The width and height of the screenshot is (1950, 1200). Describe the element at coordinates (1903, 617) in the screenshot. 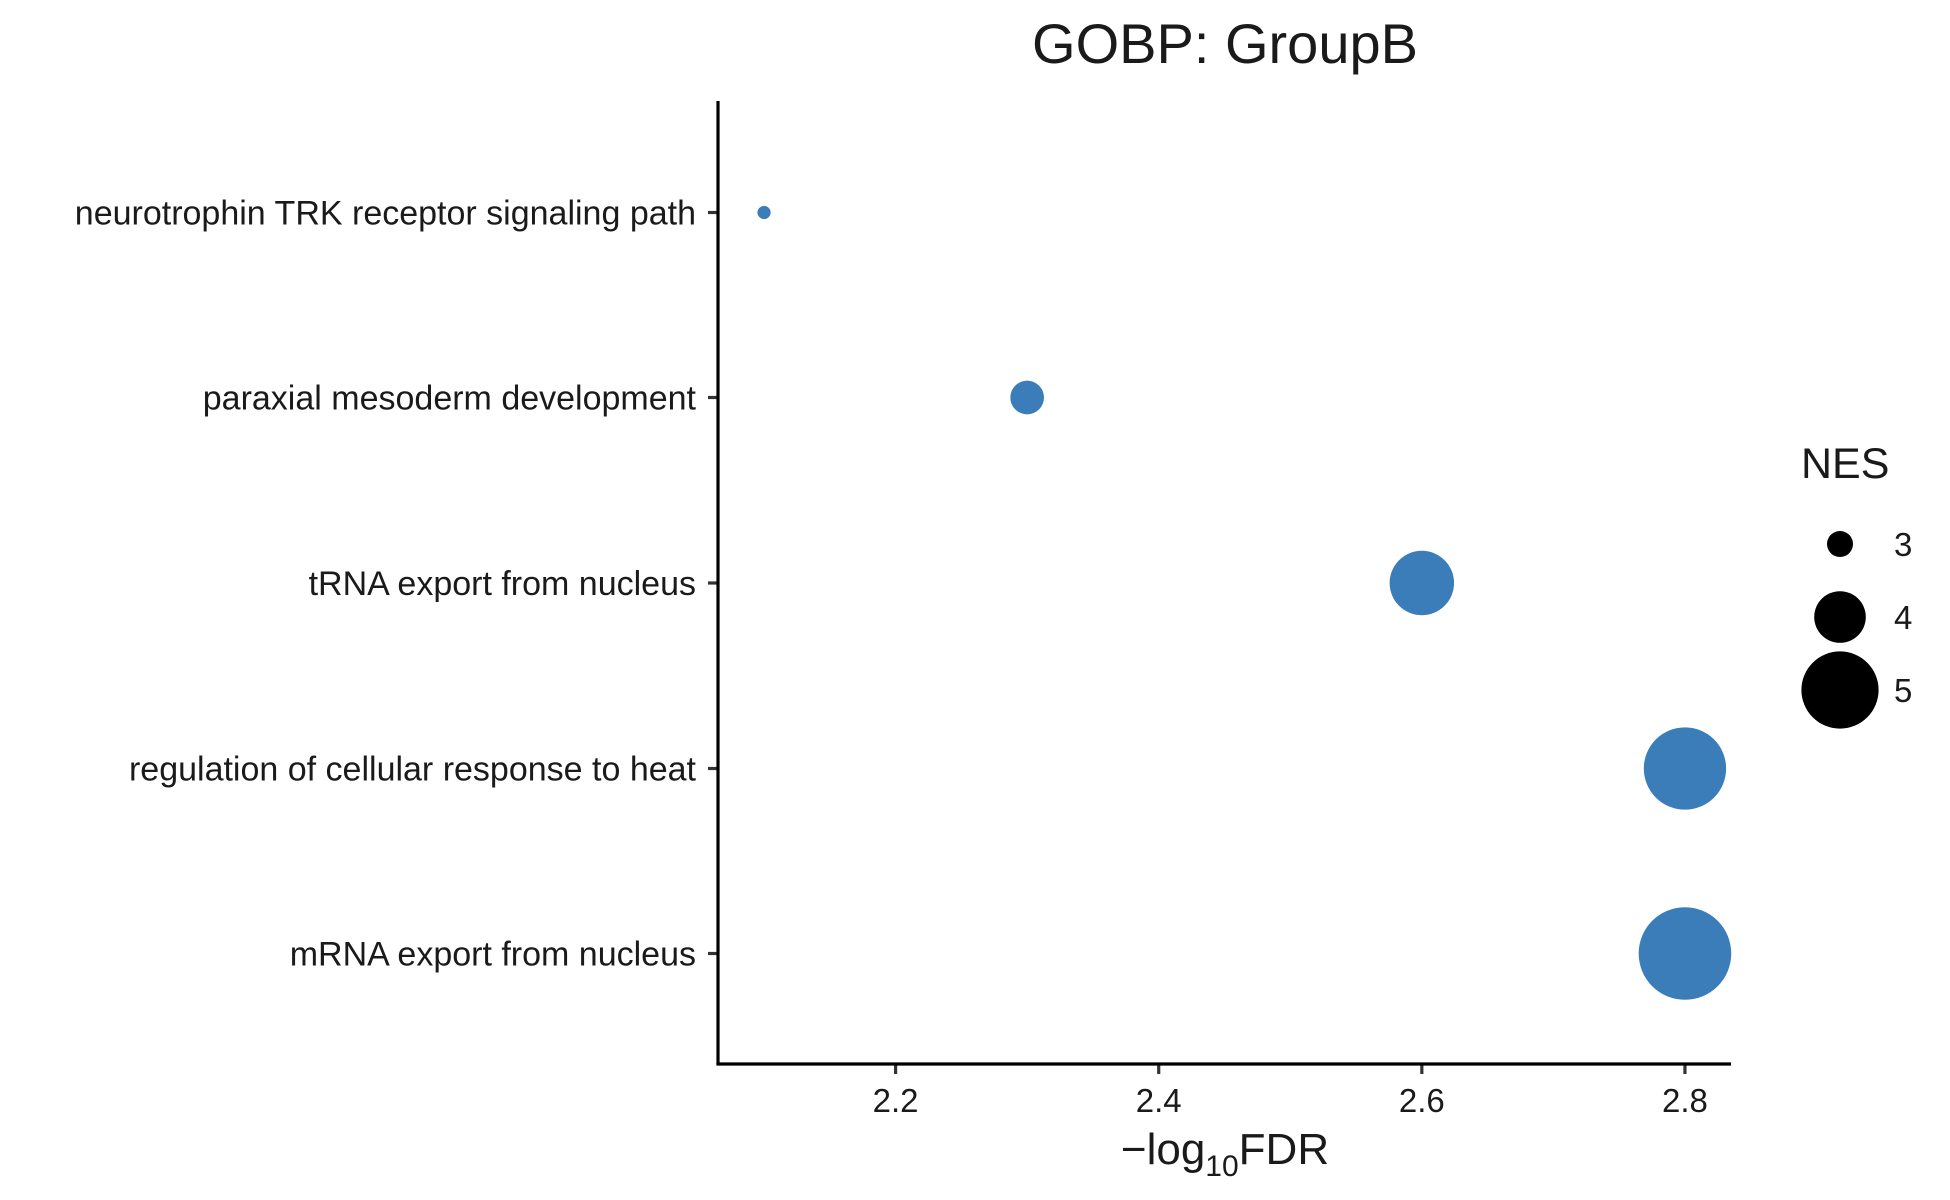

I see `legend-label-1: 4` at that location.